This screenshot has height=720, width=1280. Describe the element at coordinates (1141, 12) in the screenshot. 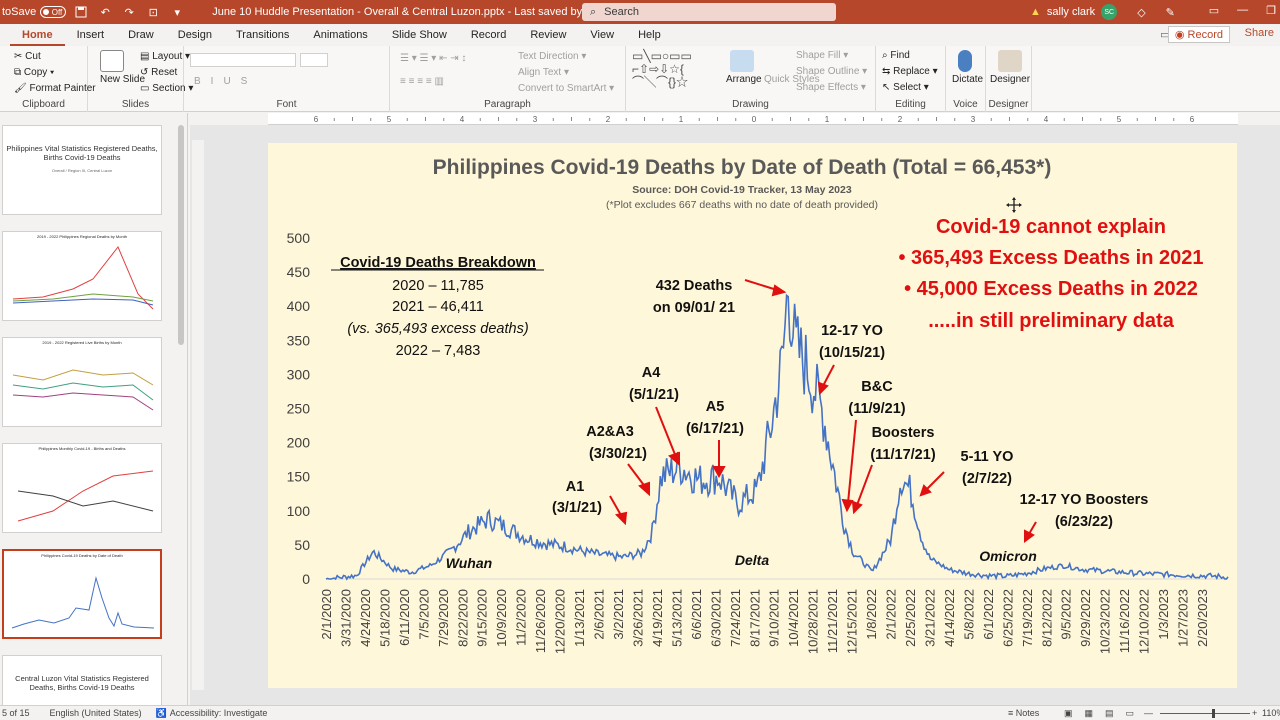

I see `diamond-icon: ◇` at that location.